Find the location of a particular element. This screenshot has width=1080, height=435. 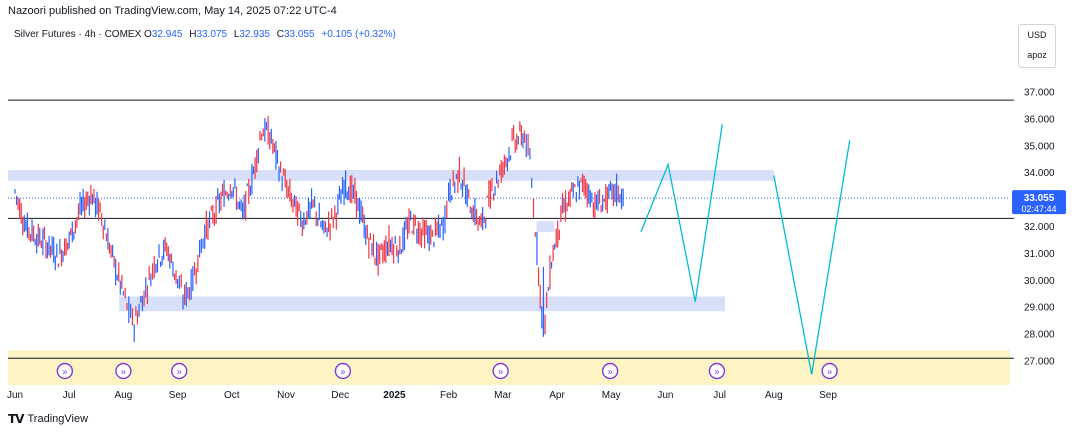

legend-low-label: L is located at coordinates (236, 34).